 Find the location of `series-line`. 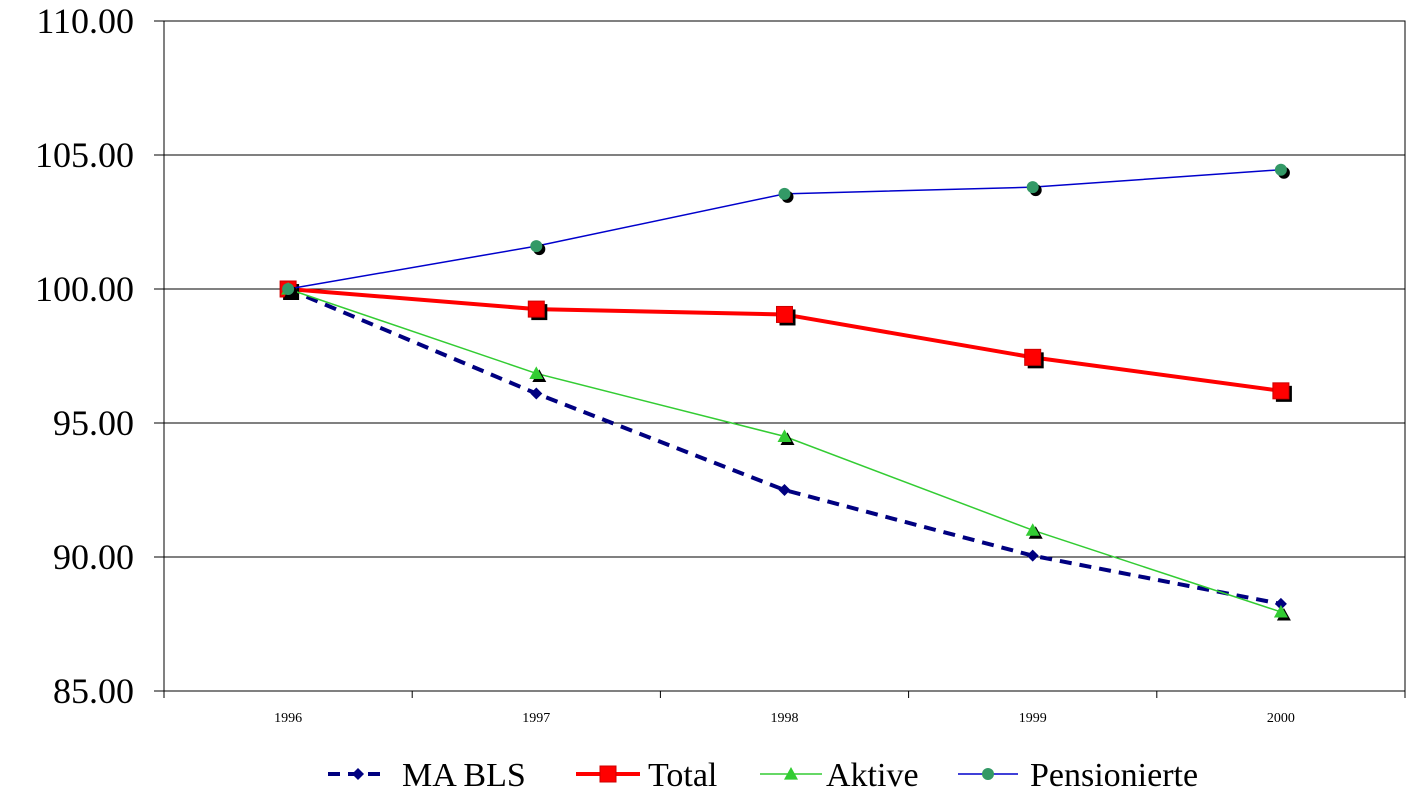

series-line is located at coordinates (784, 229).